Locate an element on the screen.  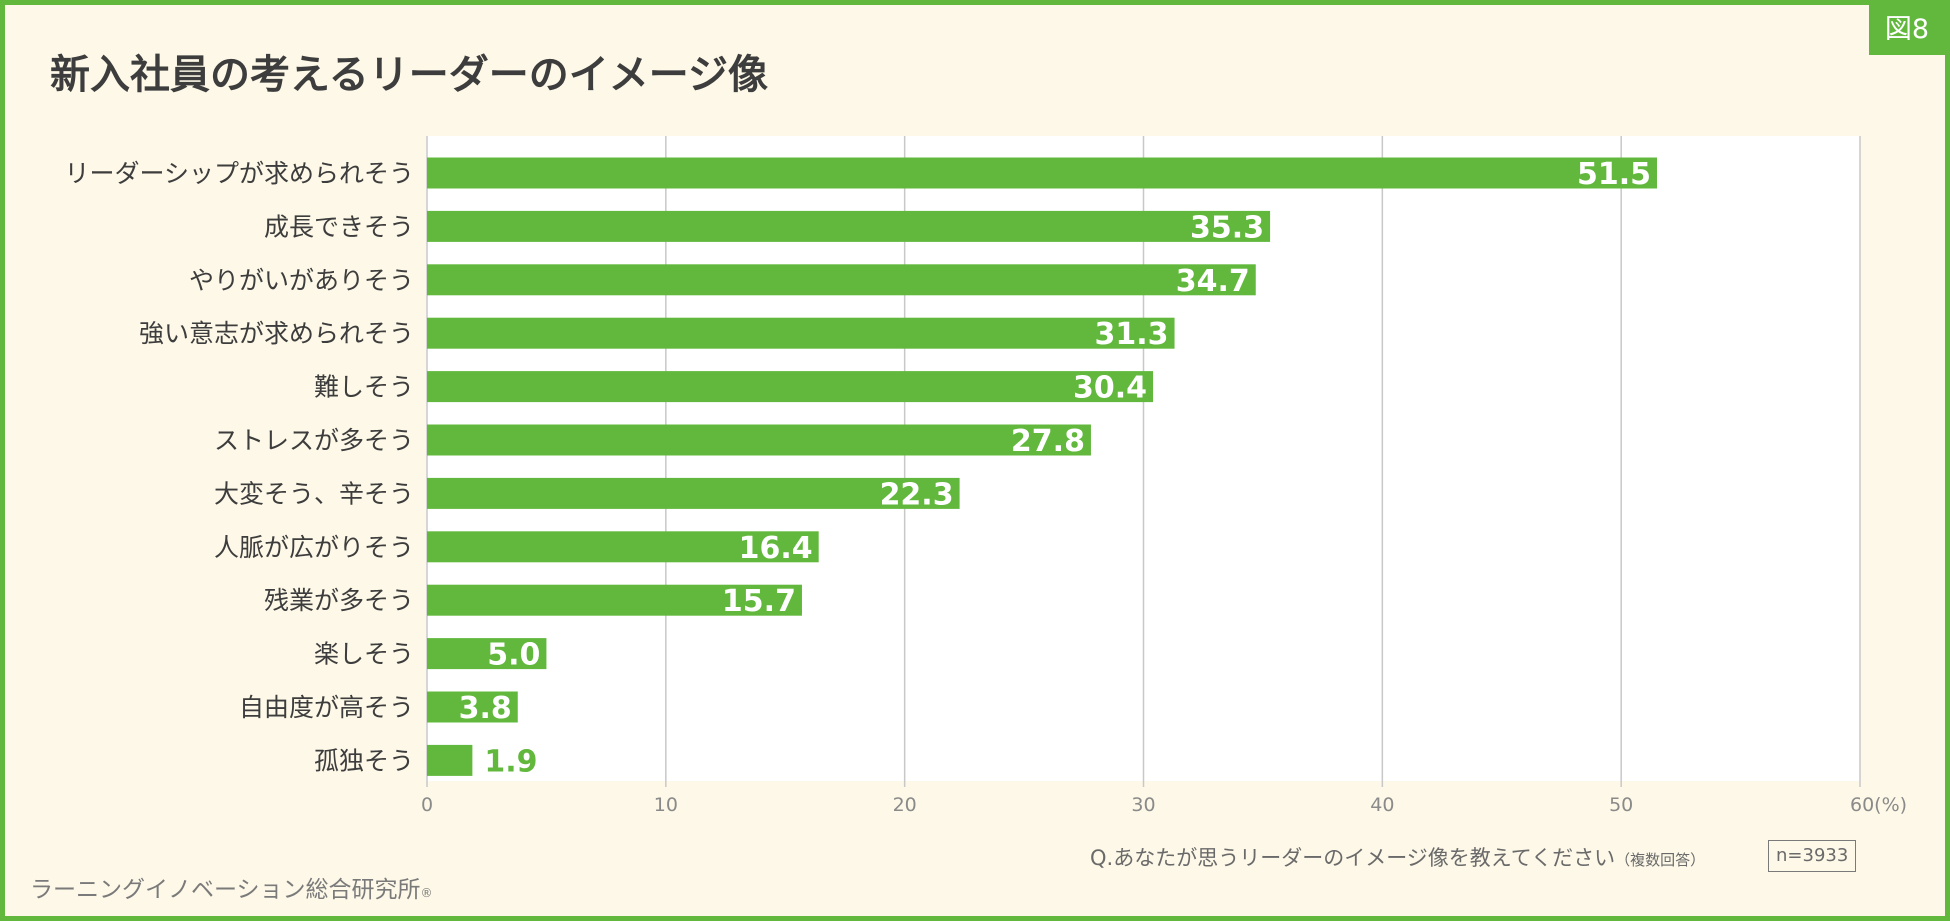
survey-question-text: Q.あなたが思うリーダーのイメージ像を教えてください is located at coordinates (1353, 858).